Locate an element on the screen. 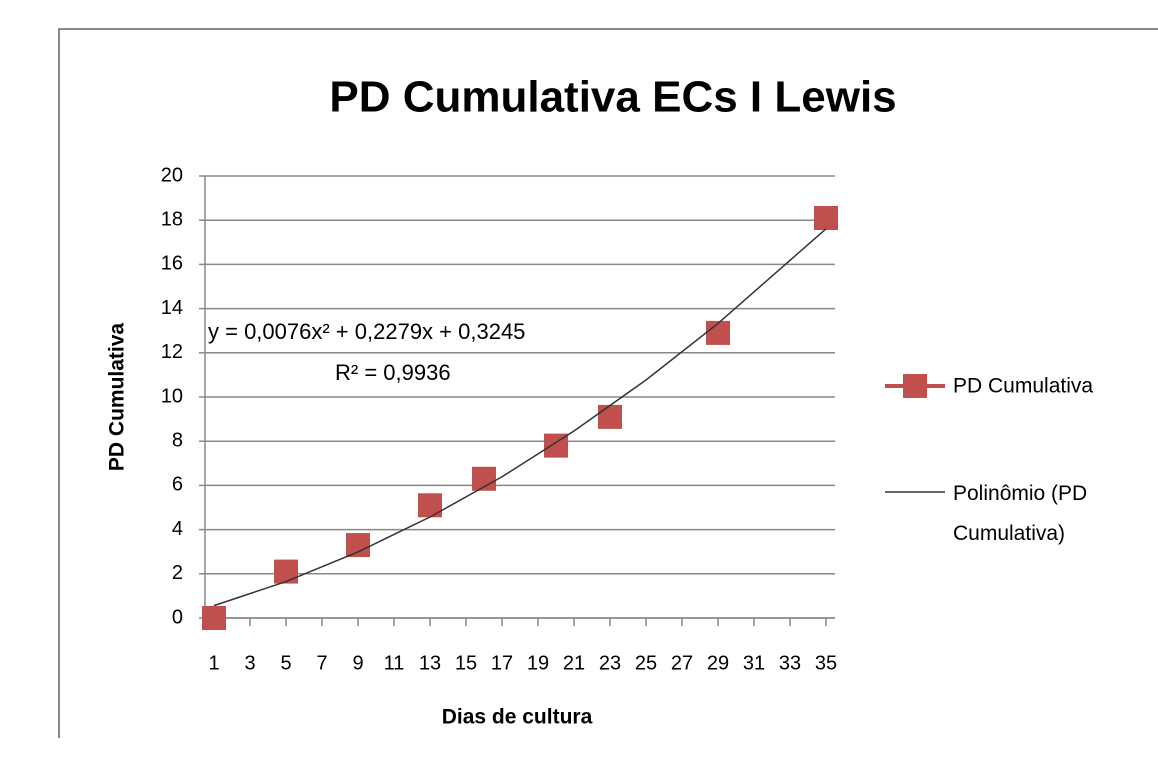 The width and height of the screenshot is (1158, 758). x-tick-label: 5 is located at coordinates (285, 663).